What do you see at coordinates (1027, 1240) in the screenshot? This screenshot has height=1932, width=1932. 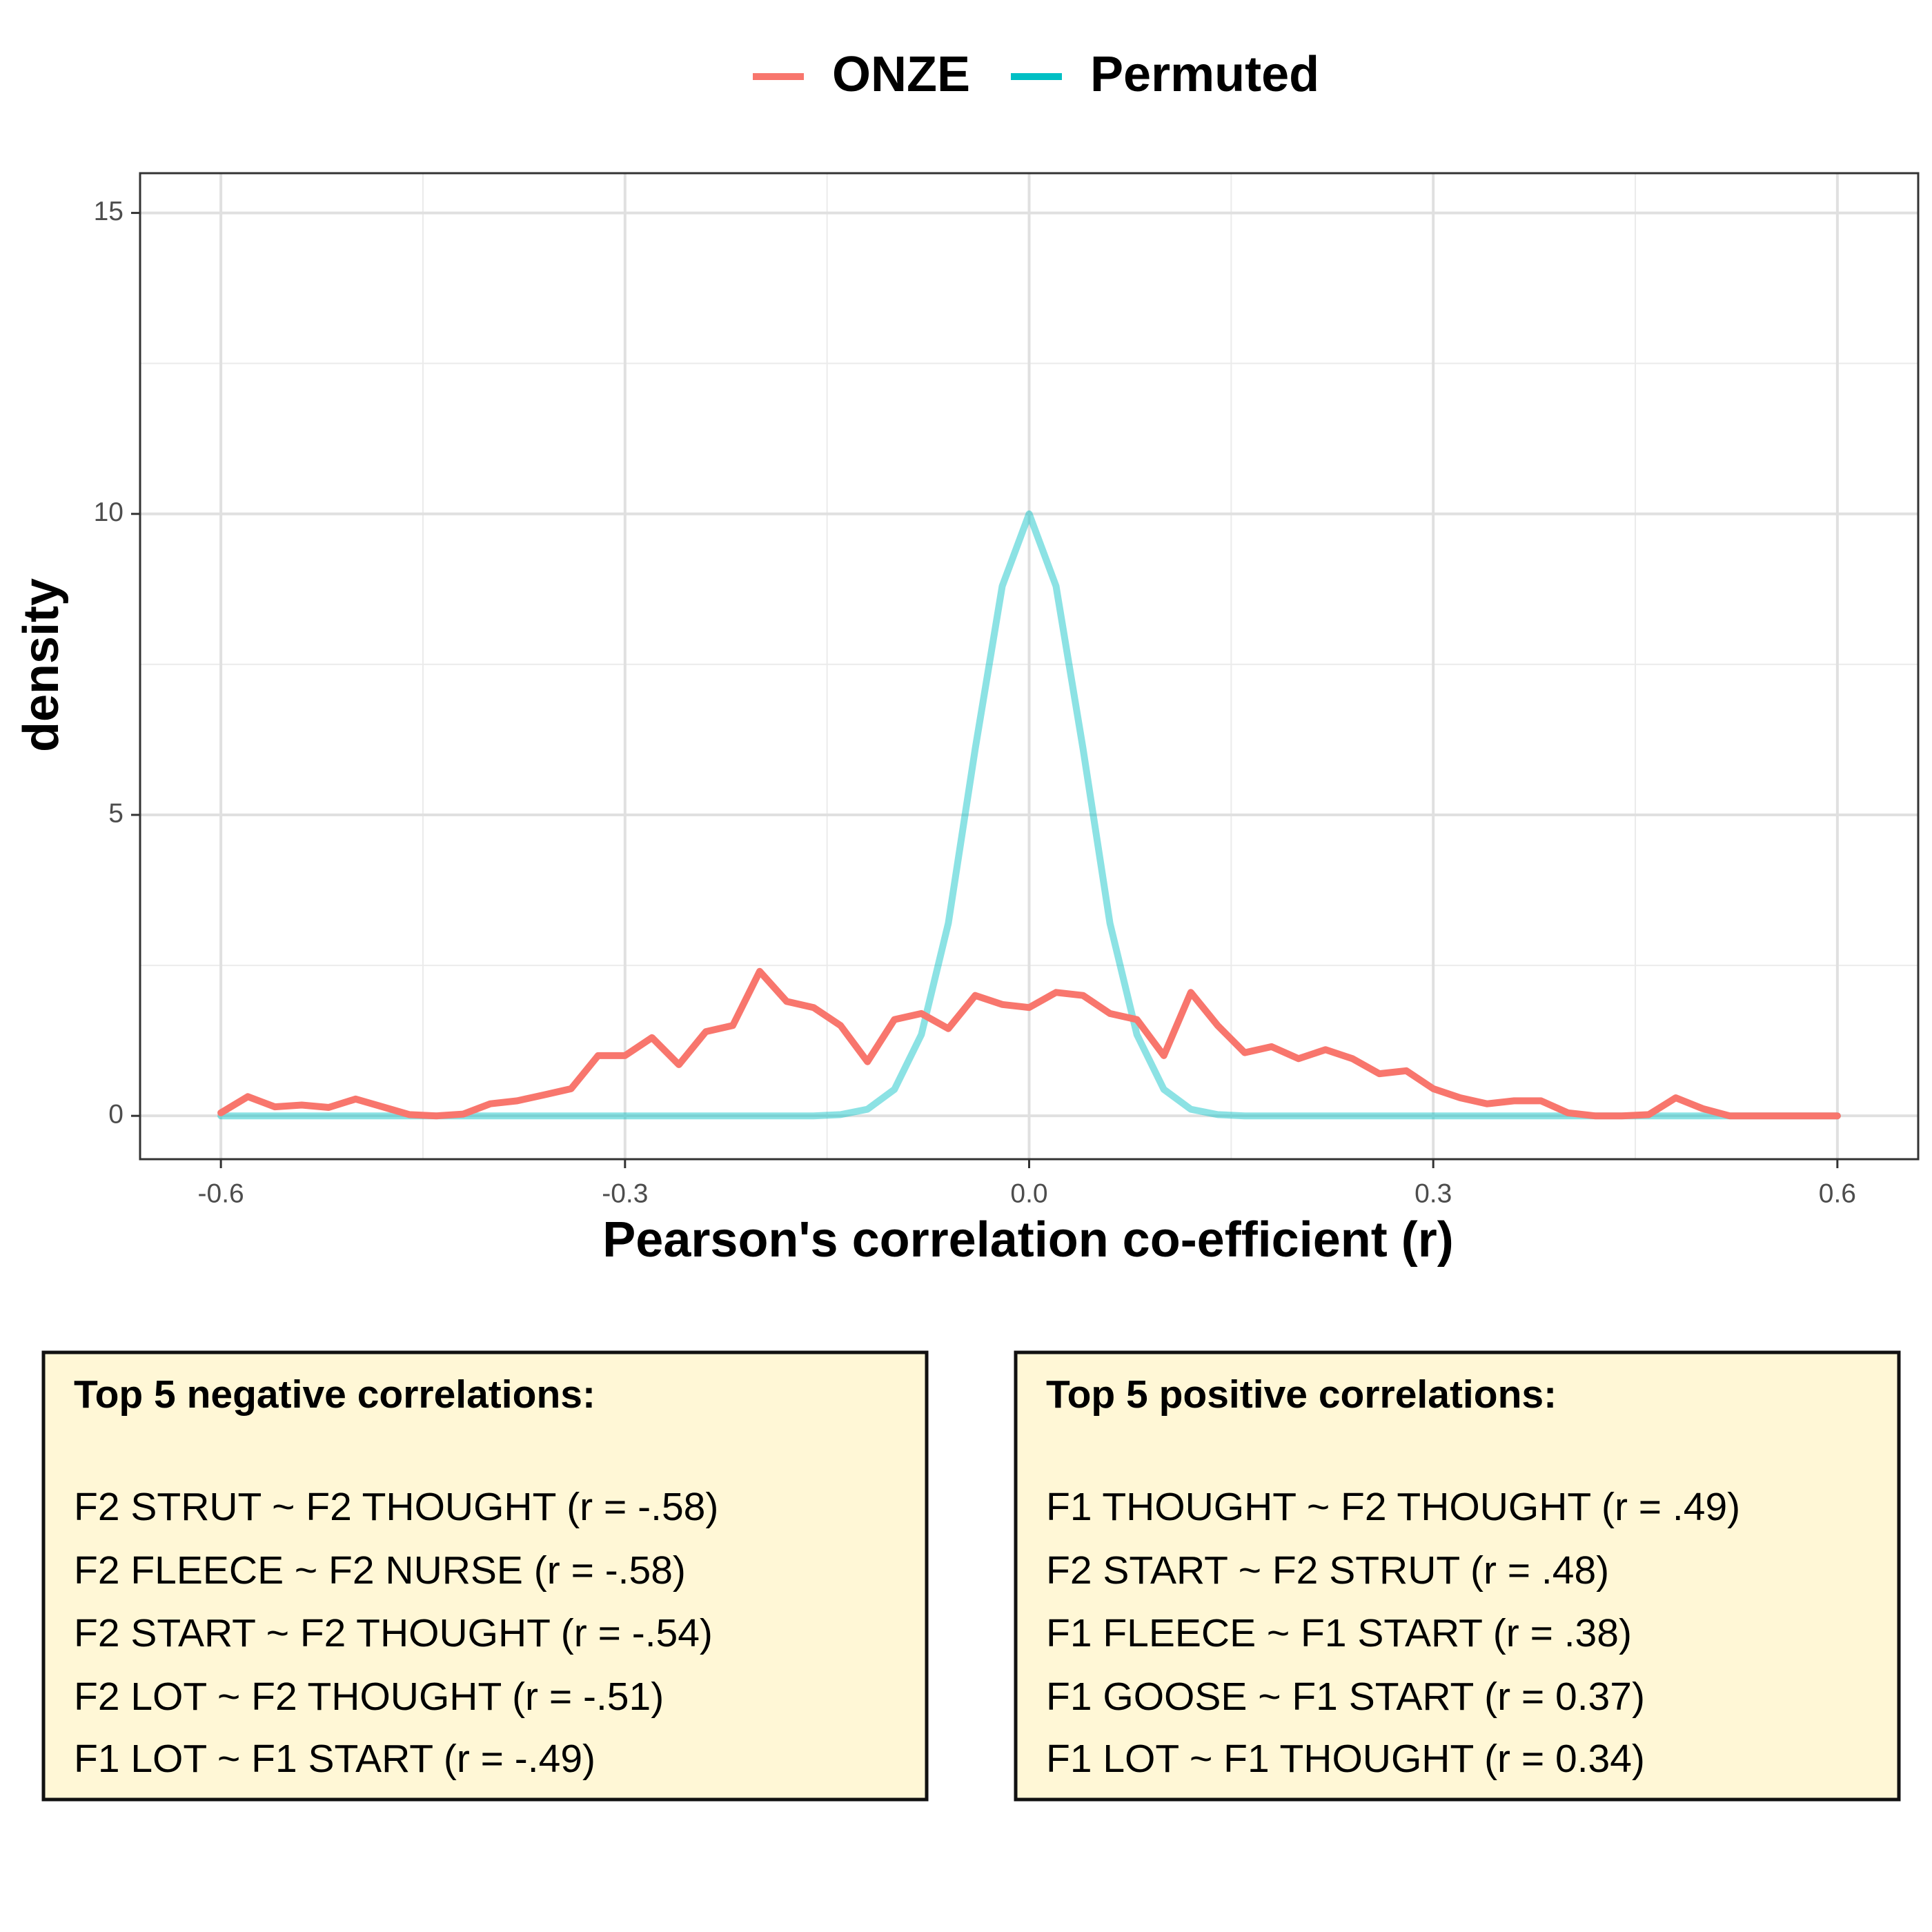 I see `x-axis-title: Pearson's correlation co-efficient (r)` at bounding box center [1027, 1240].